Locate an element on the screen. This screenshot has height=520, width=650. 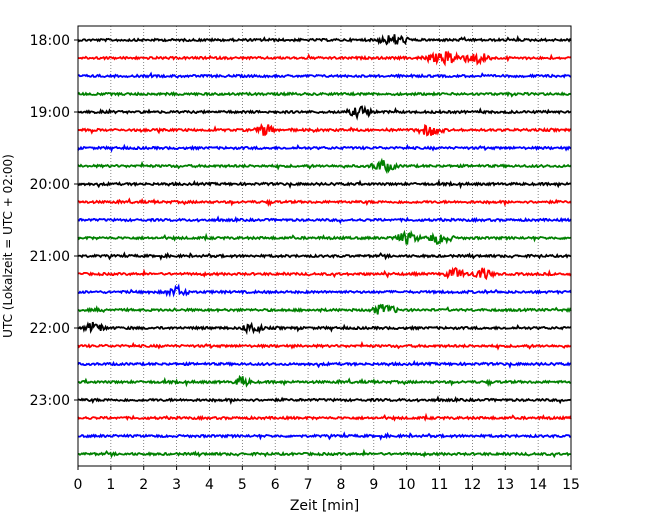
x-tick-label-8: 8 is located at coordinates (340, 485).